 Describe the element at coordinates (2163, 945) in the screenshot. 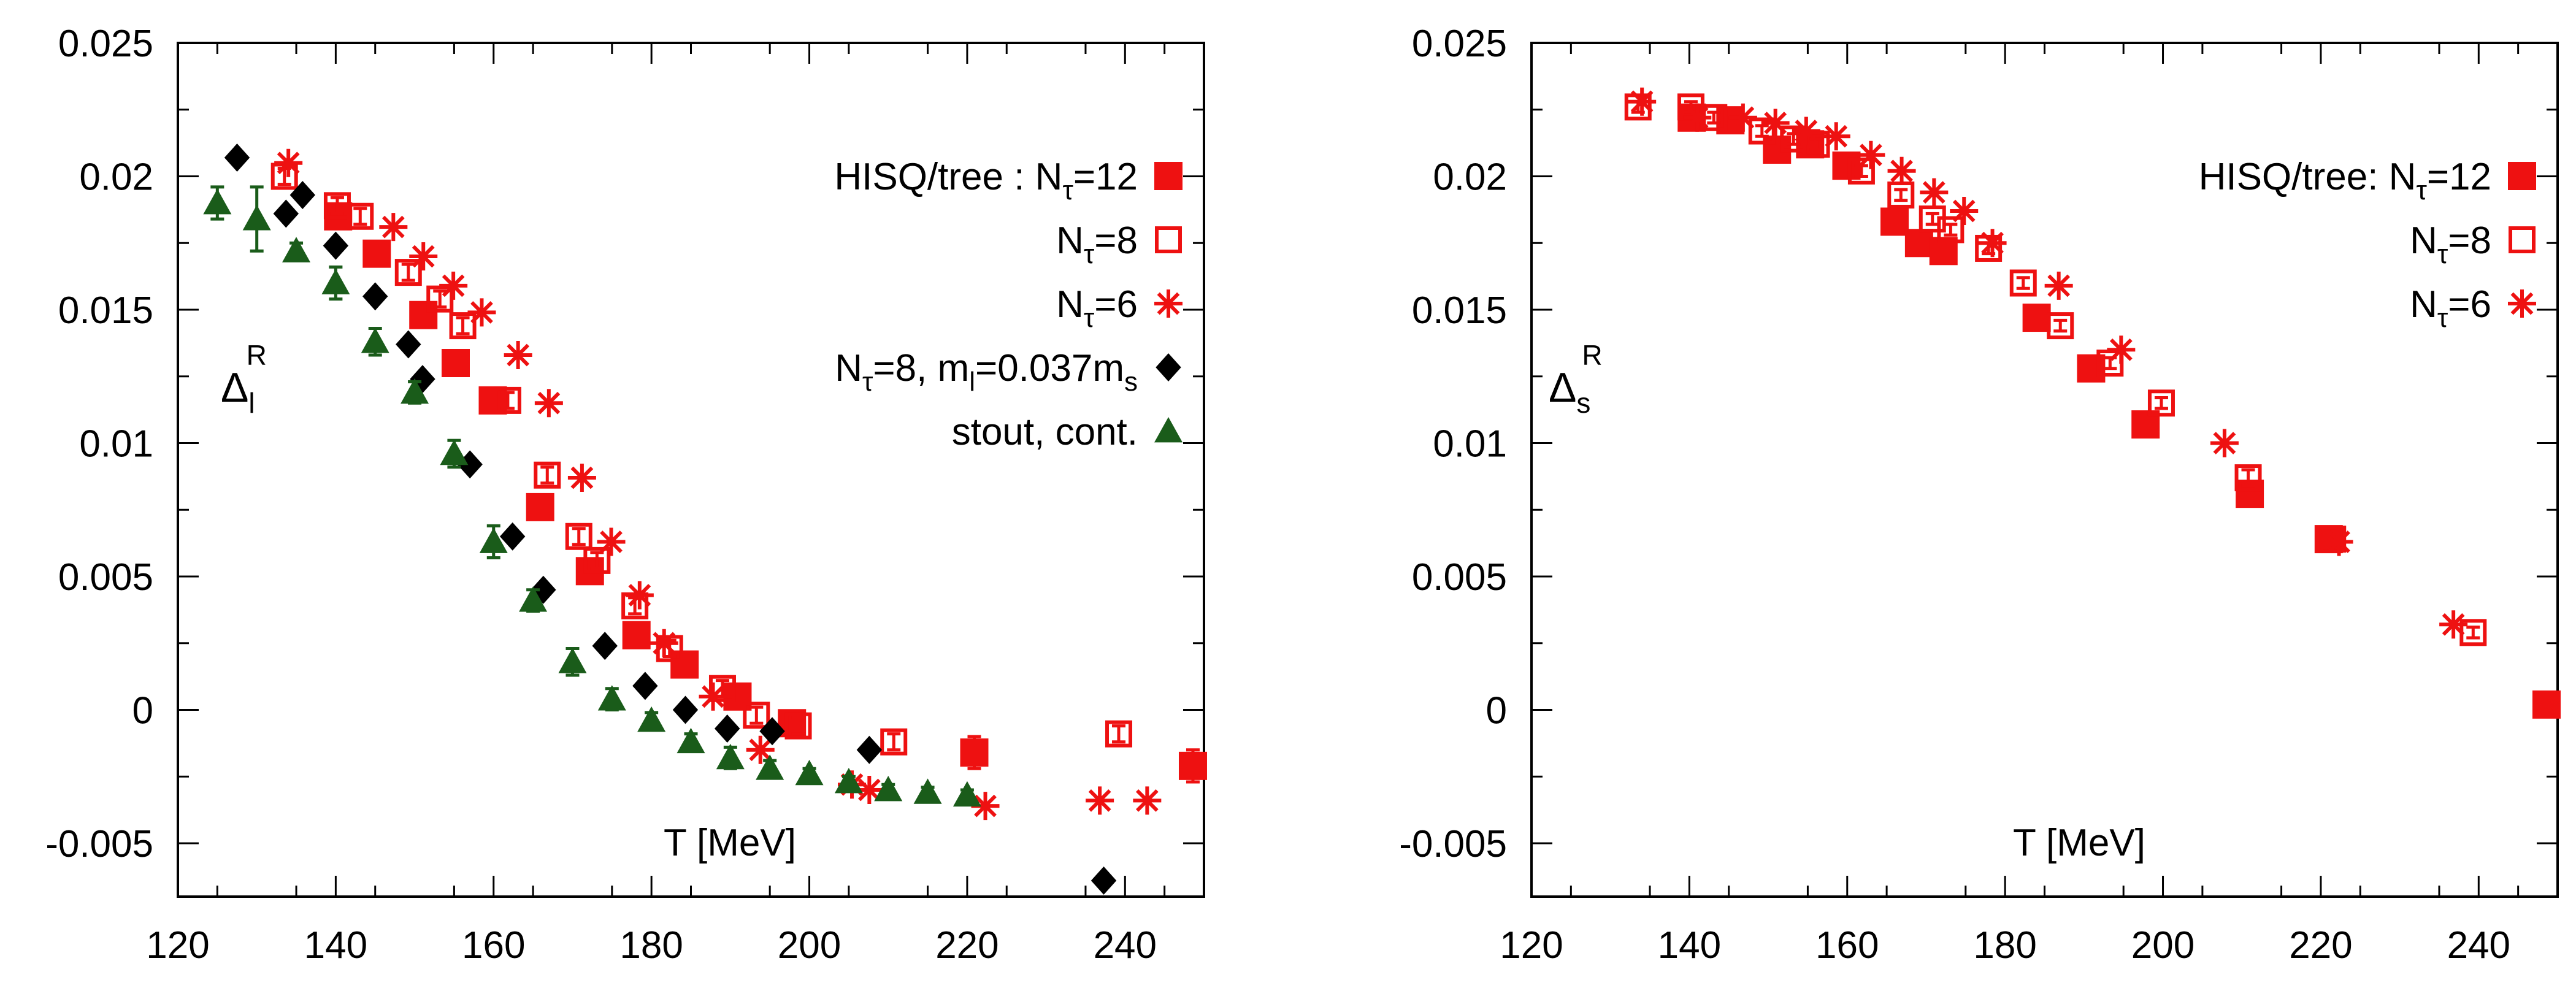

I see `x-tick-label: 200` at that location.